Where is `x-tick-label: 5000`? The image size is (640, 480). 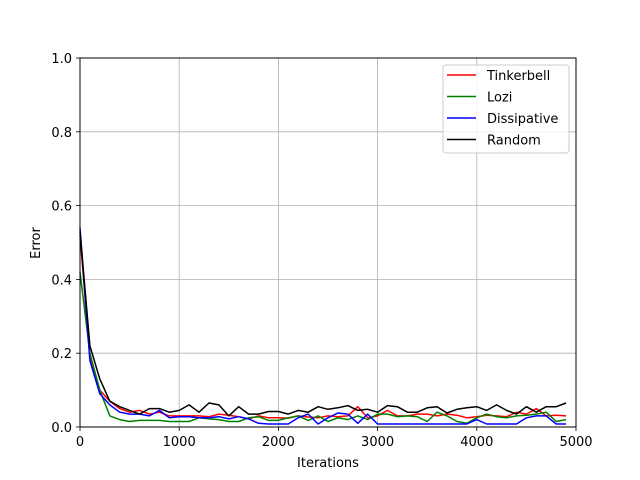
x-tick-label: 5000 is located at coordinates (575, 442).